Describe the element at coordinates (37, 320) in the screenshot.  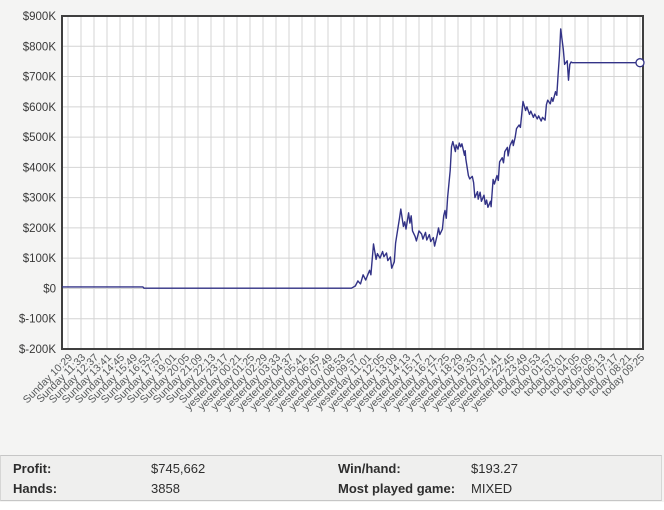
I see `y-axis-label: $-100K` at that location.